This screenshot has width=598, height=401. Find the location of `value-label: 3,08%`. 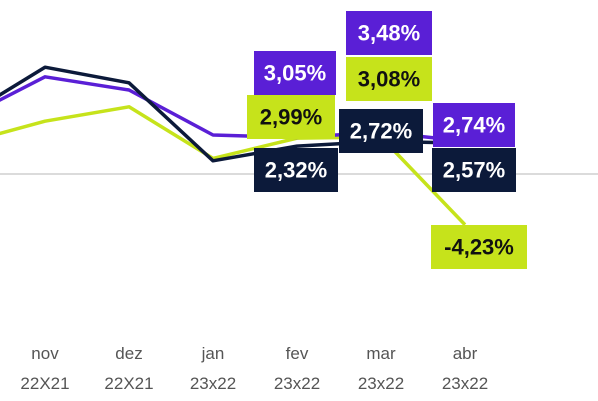

value-label: 3,08% is located at coordinates (389, 79).